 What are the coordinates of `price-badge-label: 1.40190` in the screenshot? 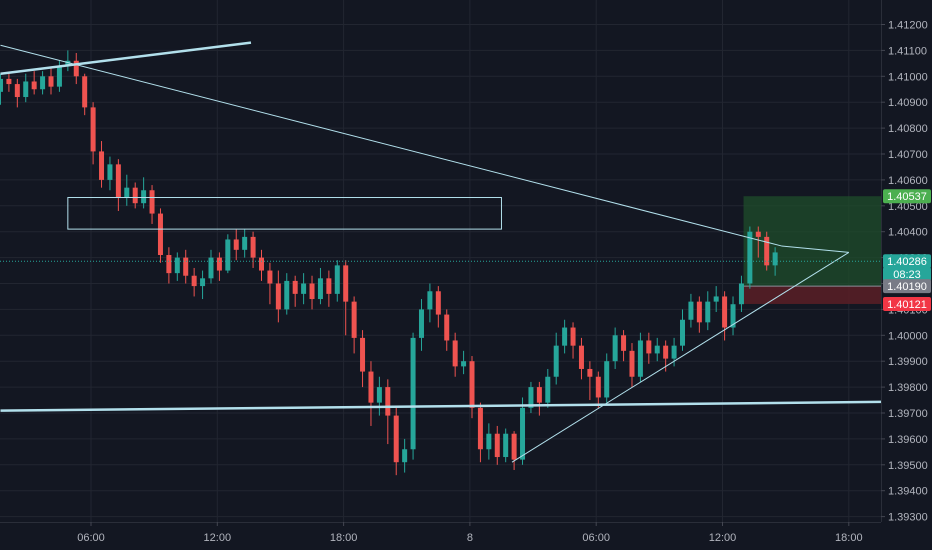 It's located at (907, 287).